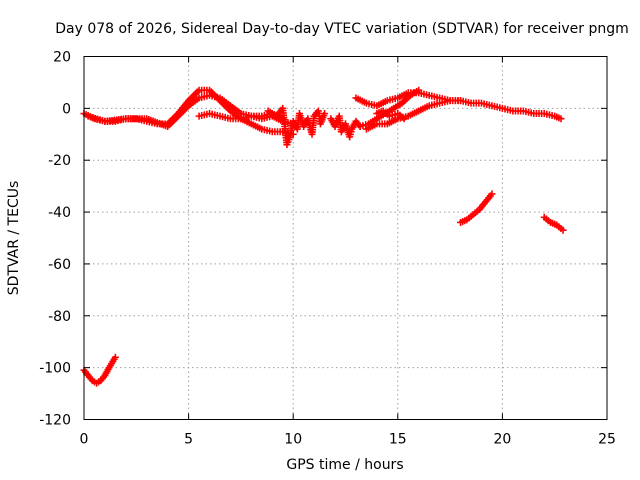  Describe the element at coordinates (188, 440) in the screenshot. I see `x-tick-label: 5` at that location.